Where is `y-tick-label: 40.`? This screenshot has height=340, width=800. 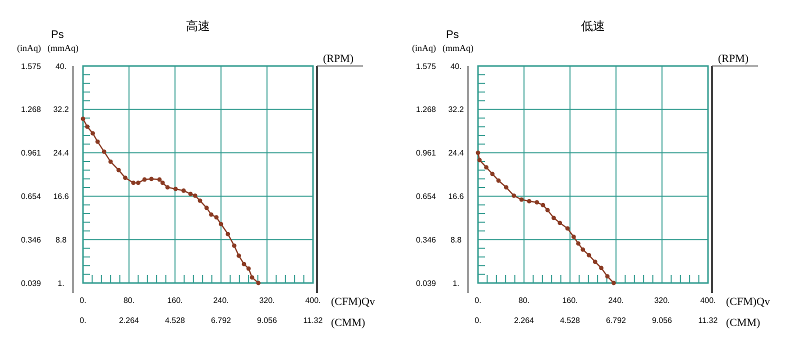
y-tick-label: 40. is located at coordinates (61, 66).